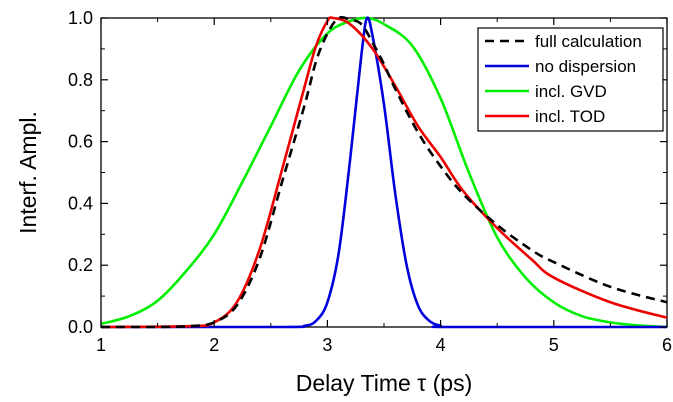 This screenshot has width=673, height=402. I want to click on y-tick-label: 0.2, so click(80, 265).